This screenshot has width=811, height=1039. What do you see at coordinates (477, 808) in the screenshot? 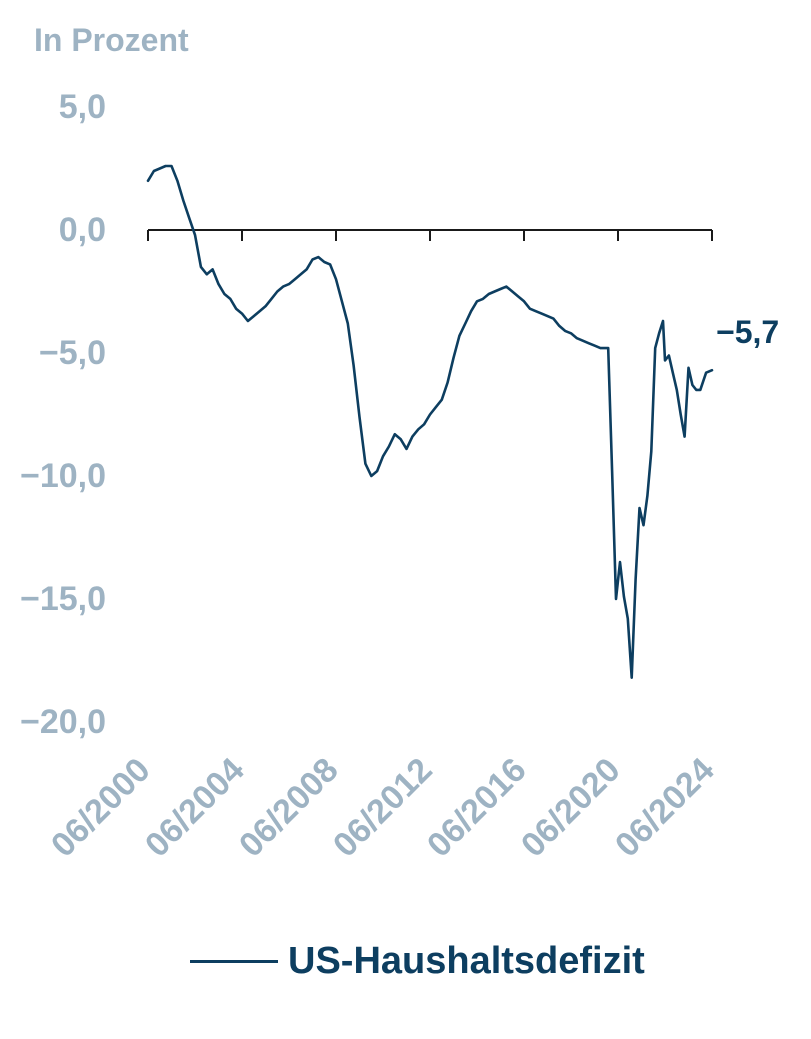
I see `x-tick-label: 06/2016` at bounding box center [477, 808].